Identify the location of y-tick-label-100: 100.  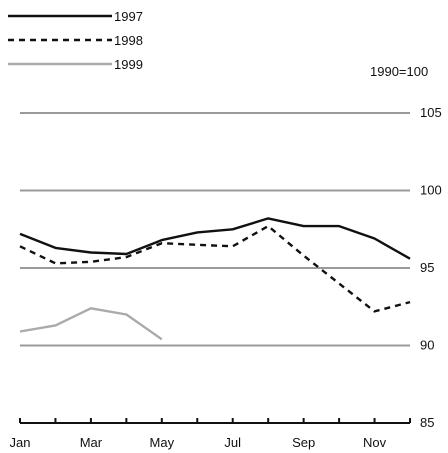
(431, 190).